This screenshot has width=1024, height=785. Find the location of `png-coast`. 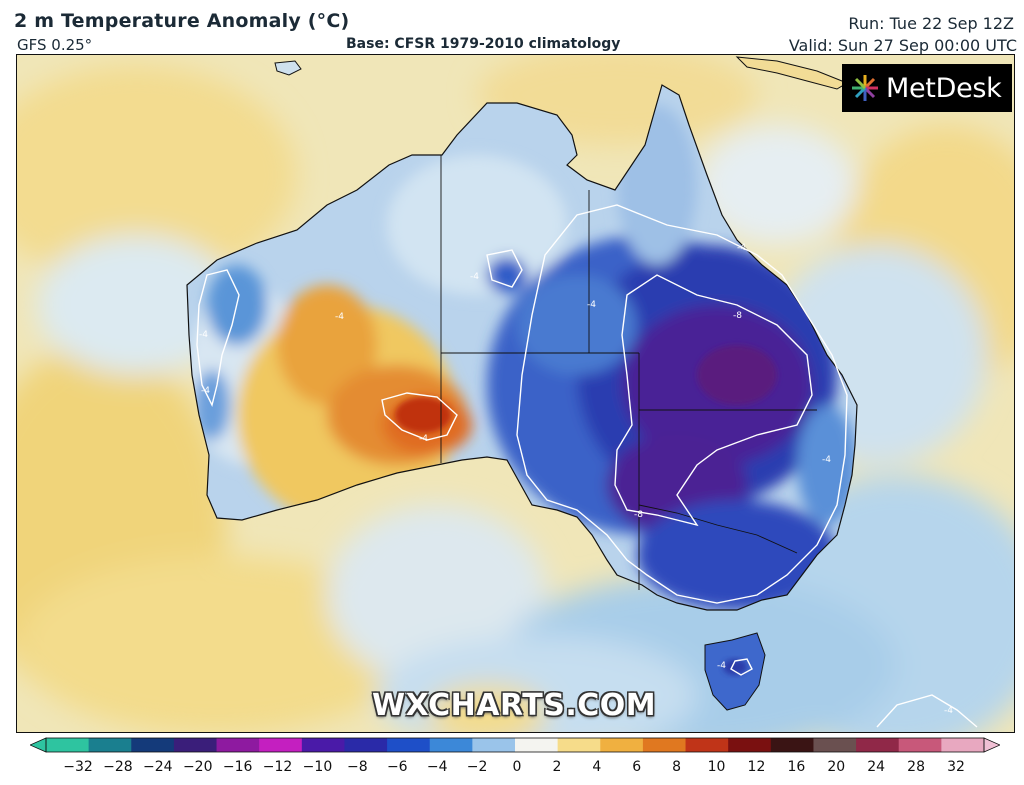

png-coast is located at coordinates (792, 73).